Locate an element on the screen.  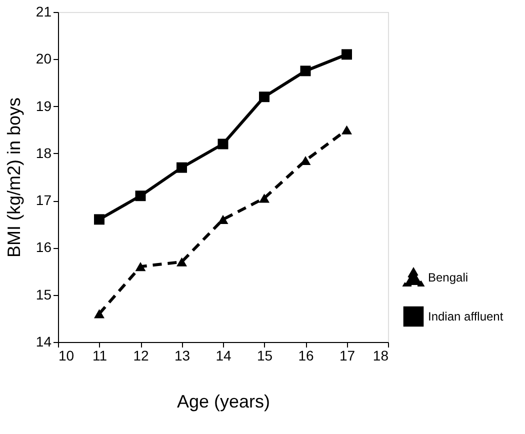
x-tick-label: 16 is located at coordinates (306, 356).